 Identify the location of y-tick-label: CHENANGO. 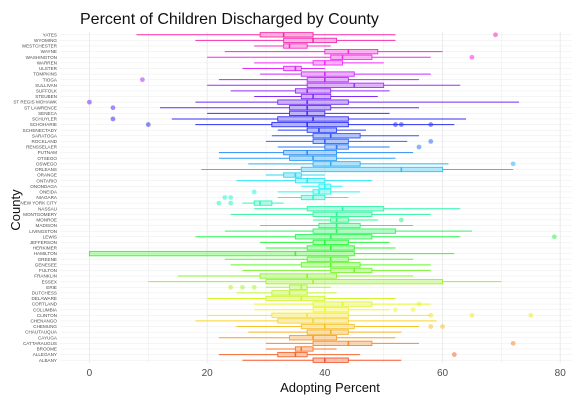
(43, 321).